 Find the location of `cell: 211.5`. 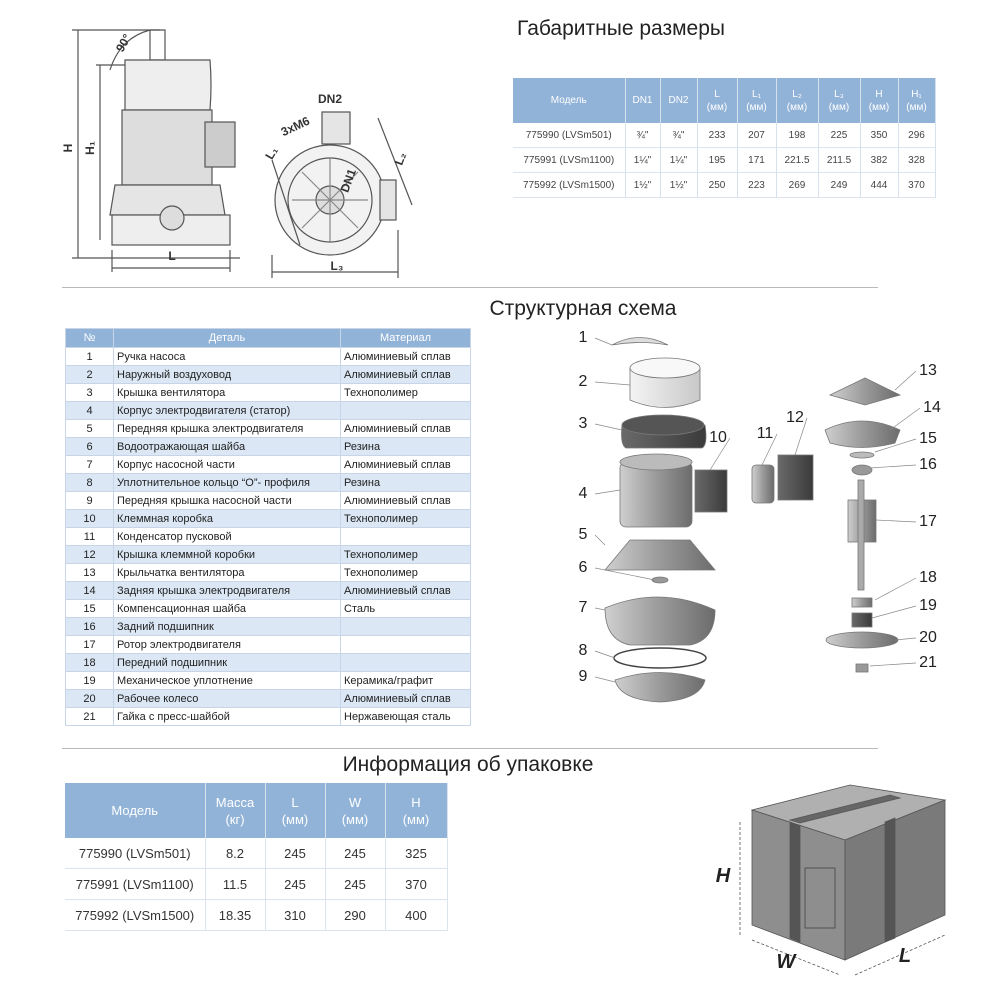

cell: 211.5 is located at coordinates (839, 160).